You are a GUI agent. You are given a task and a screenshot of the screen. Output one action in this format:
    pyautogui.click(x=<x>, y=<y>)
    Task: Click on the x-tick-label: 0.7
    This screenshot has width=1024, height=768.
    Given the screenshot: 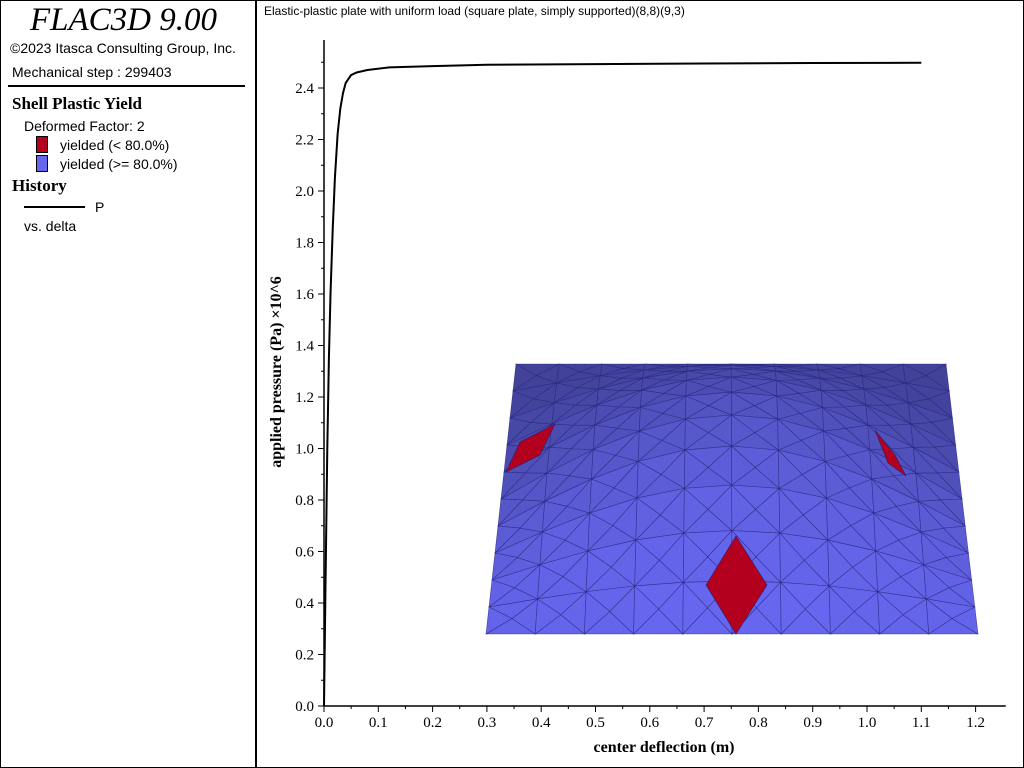 What is the action you would take?
    pyautogui.click(x=704, y=723)
    